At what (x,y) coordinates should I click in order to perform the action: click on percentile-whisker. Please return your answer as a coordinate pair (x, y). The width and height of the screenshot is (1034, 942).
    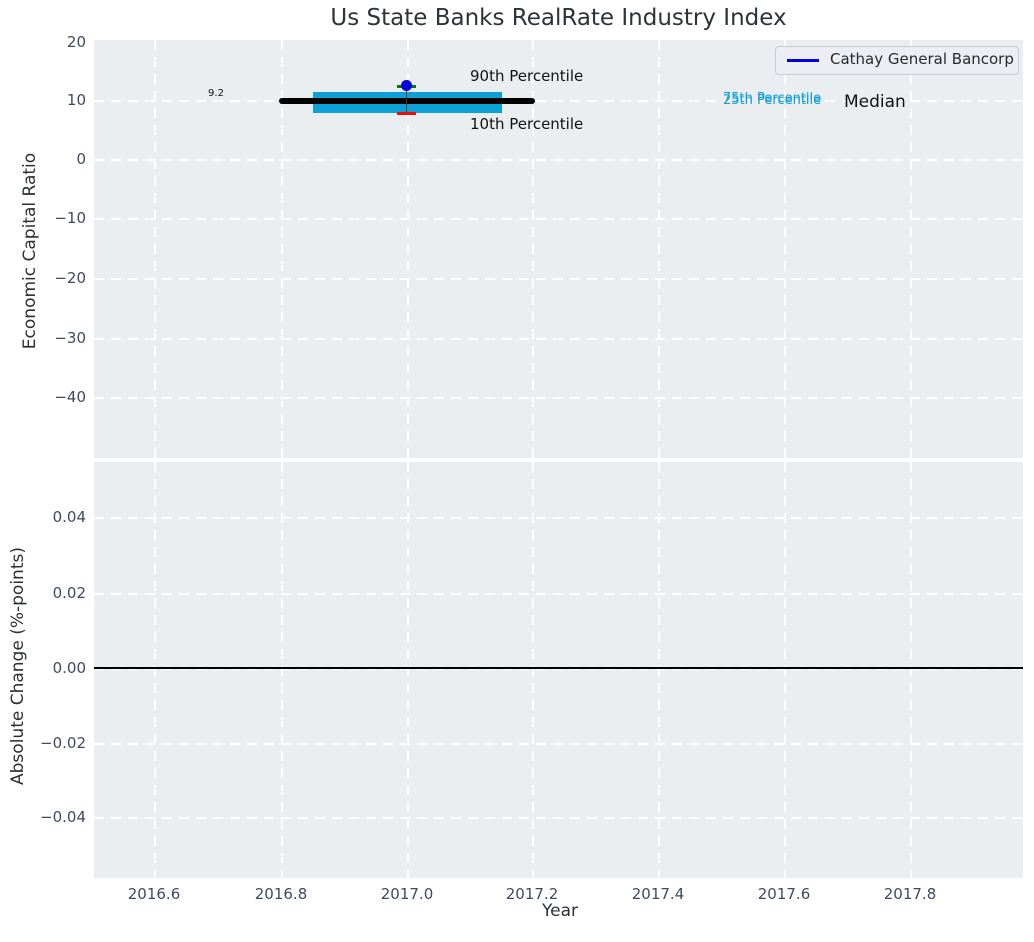
    Looking at the image, I should click on (406, 100).